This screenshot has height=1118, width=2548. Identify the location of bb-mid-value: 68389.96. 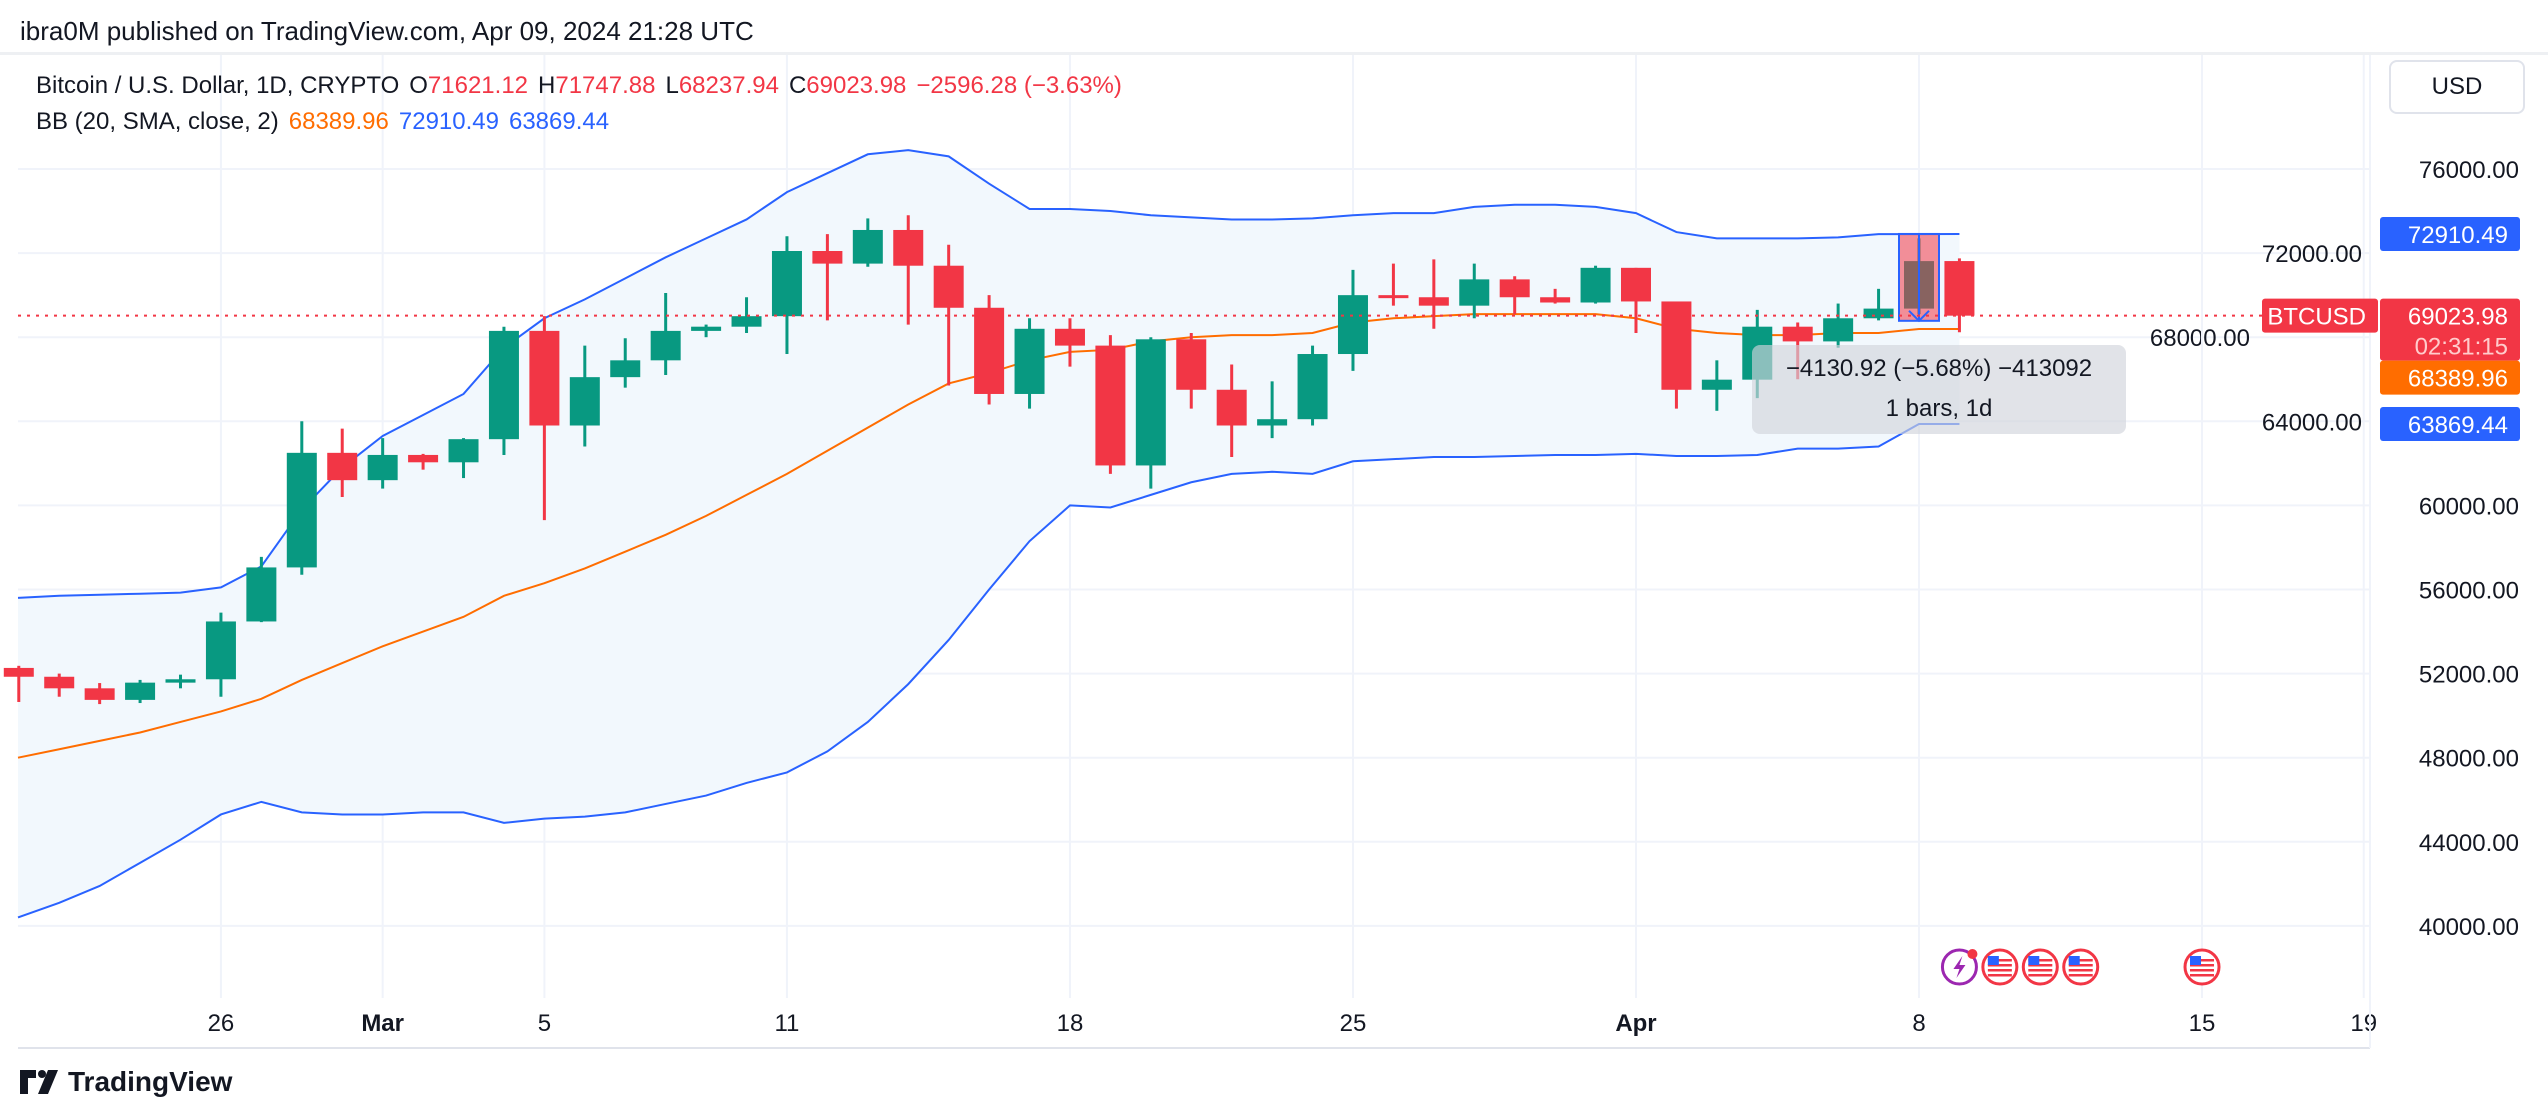
(338, 121).